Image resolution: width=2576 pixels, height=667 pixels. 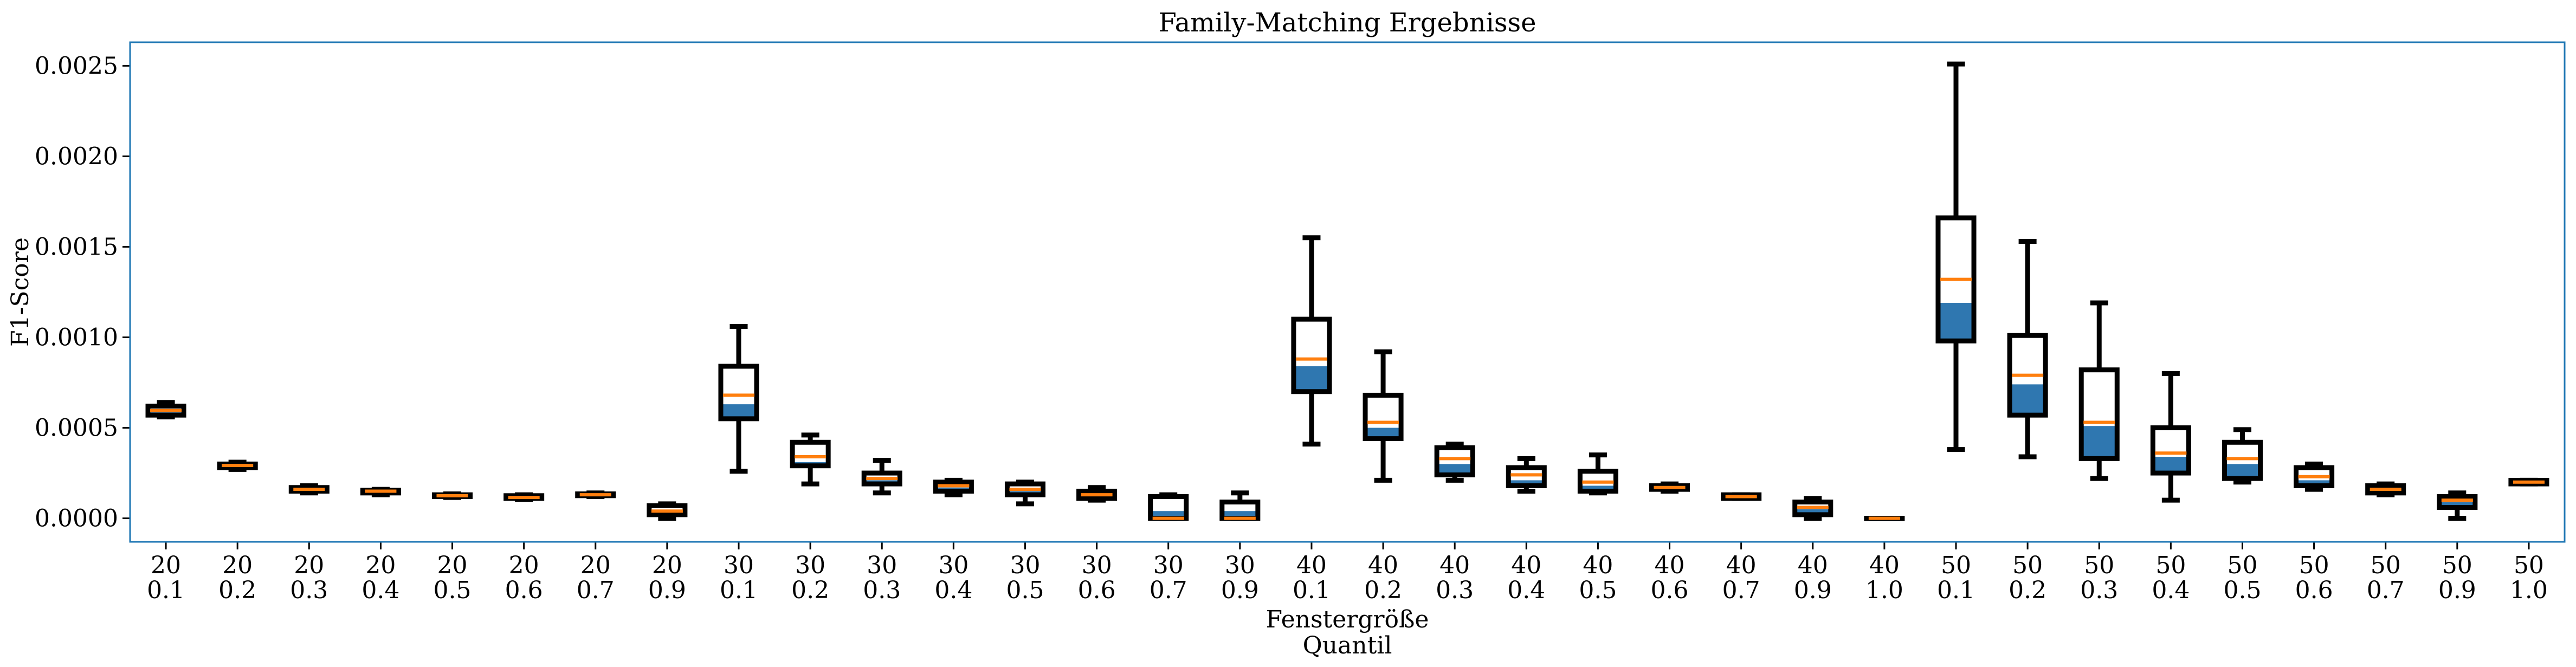 I want to click on box-50-0.1, so click(x=1956, y=256).